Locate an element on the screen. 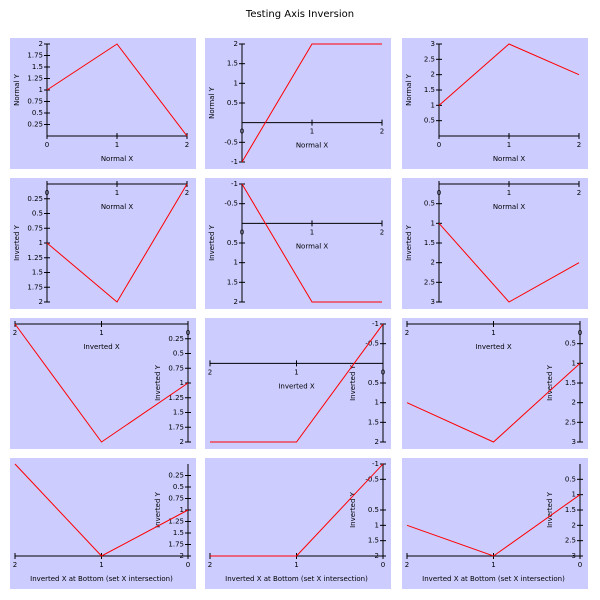  panel: 0 1 2 0.5 1 1.5 2 2.5 3 Normal X Inverted Y is located at coordinates (495, 243).